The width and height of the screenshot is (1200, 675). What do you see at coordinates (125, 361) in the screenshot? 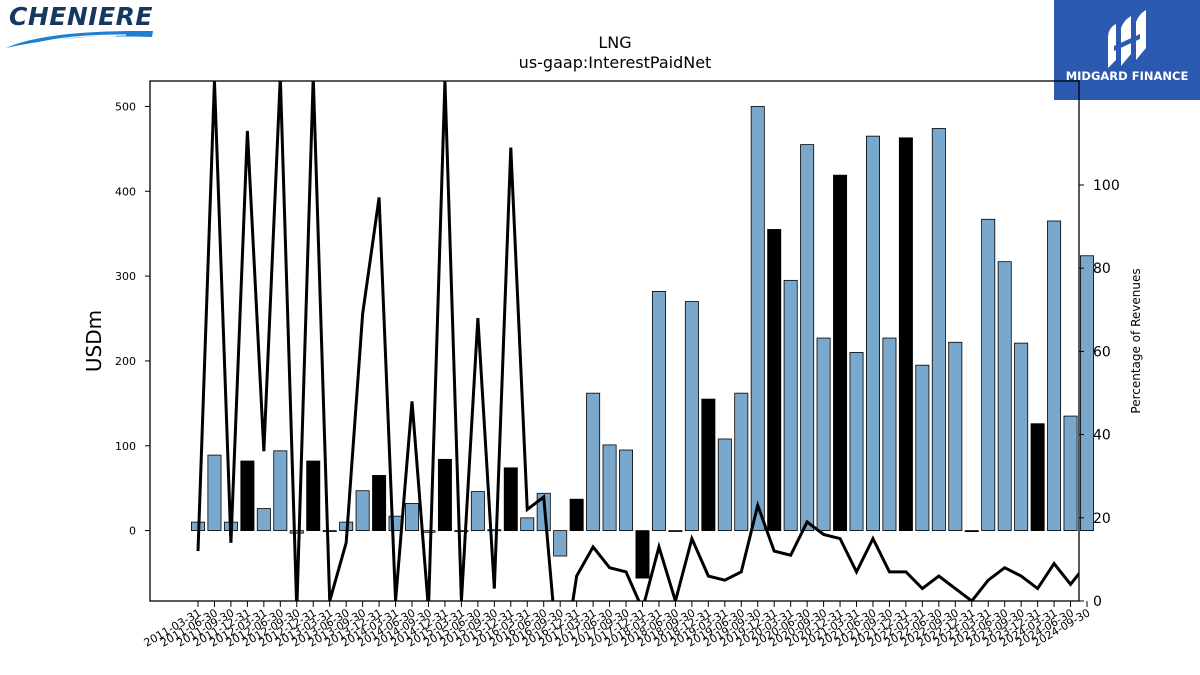
I see `y-tick-label: 200` at bounding box center [125, 361].